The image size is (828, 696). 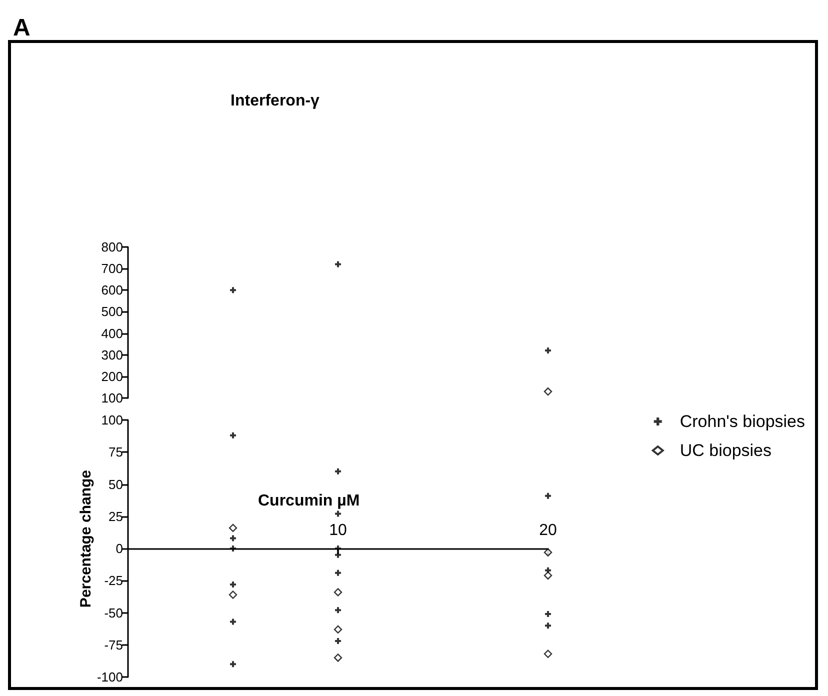 I want to click on y-tick-label: 500, so click(x=112, y=312).